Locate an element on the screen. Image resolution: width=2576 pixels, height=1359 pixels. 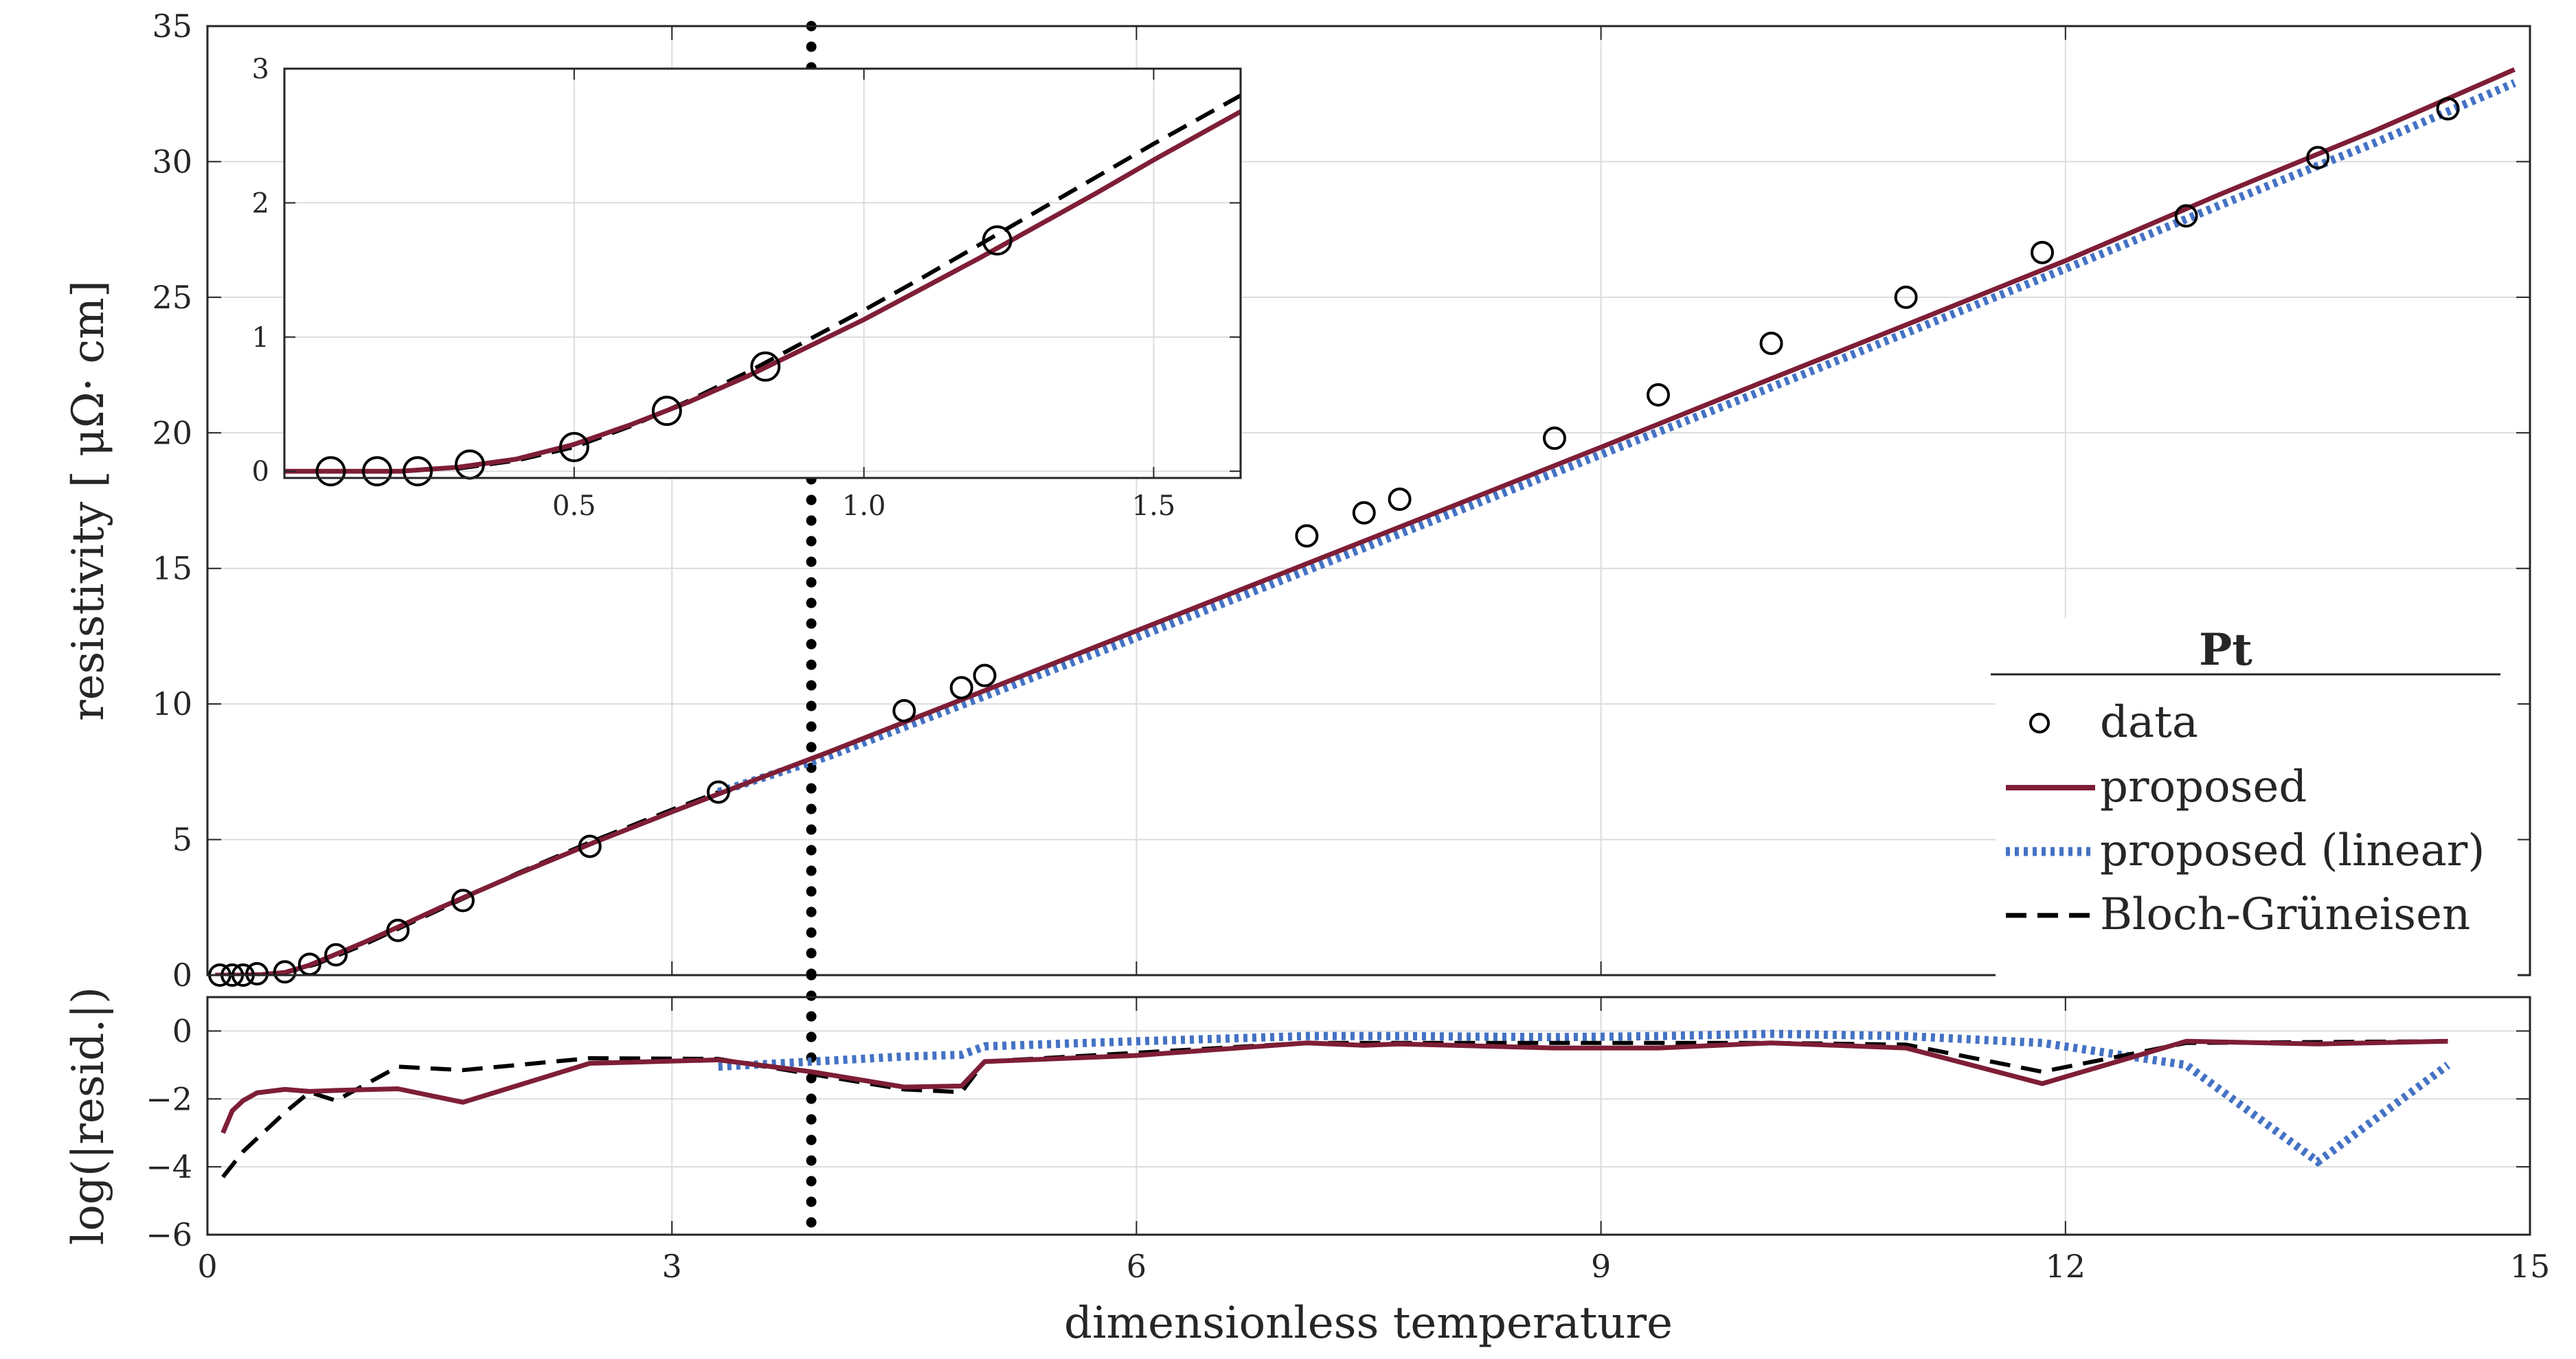
residual-y-axis-label: log(|resid.|) is located at coordinates (88, 1116).